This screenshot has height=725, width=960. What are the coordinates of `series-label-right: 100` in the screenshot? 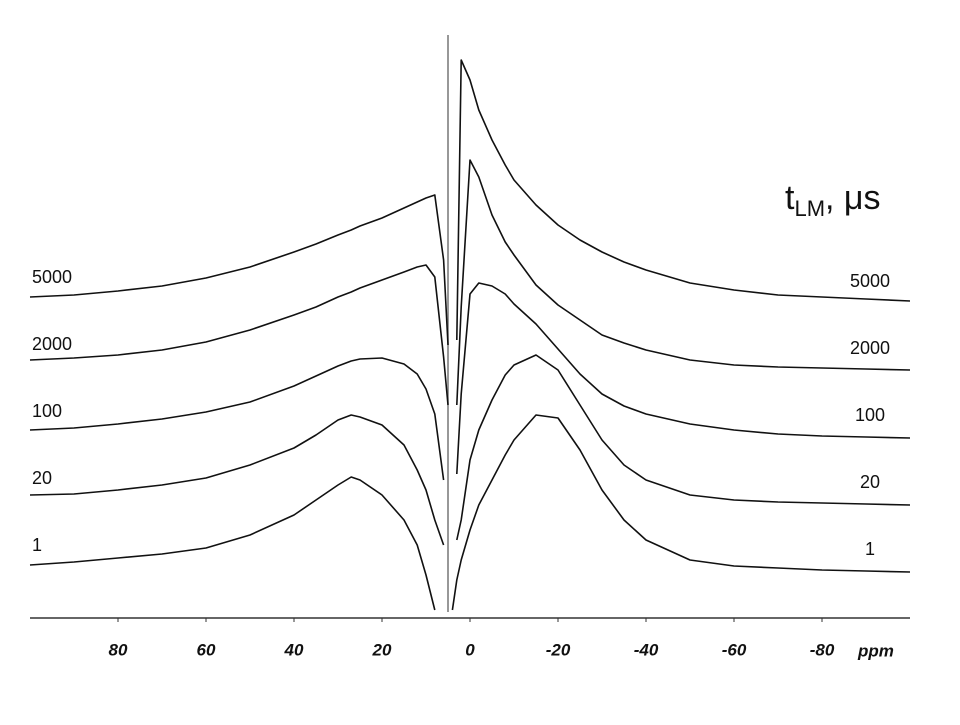 It's located at (870, 415).